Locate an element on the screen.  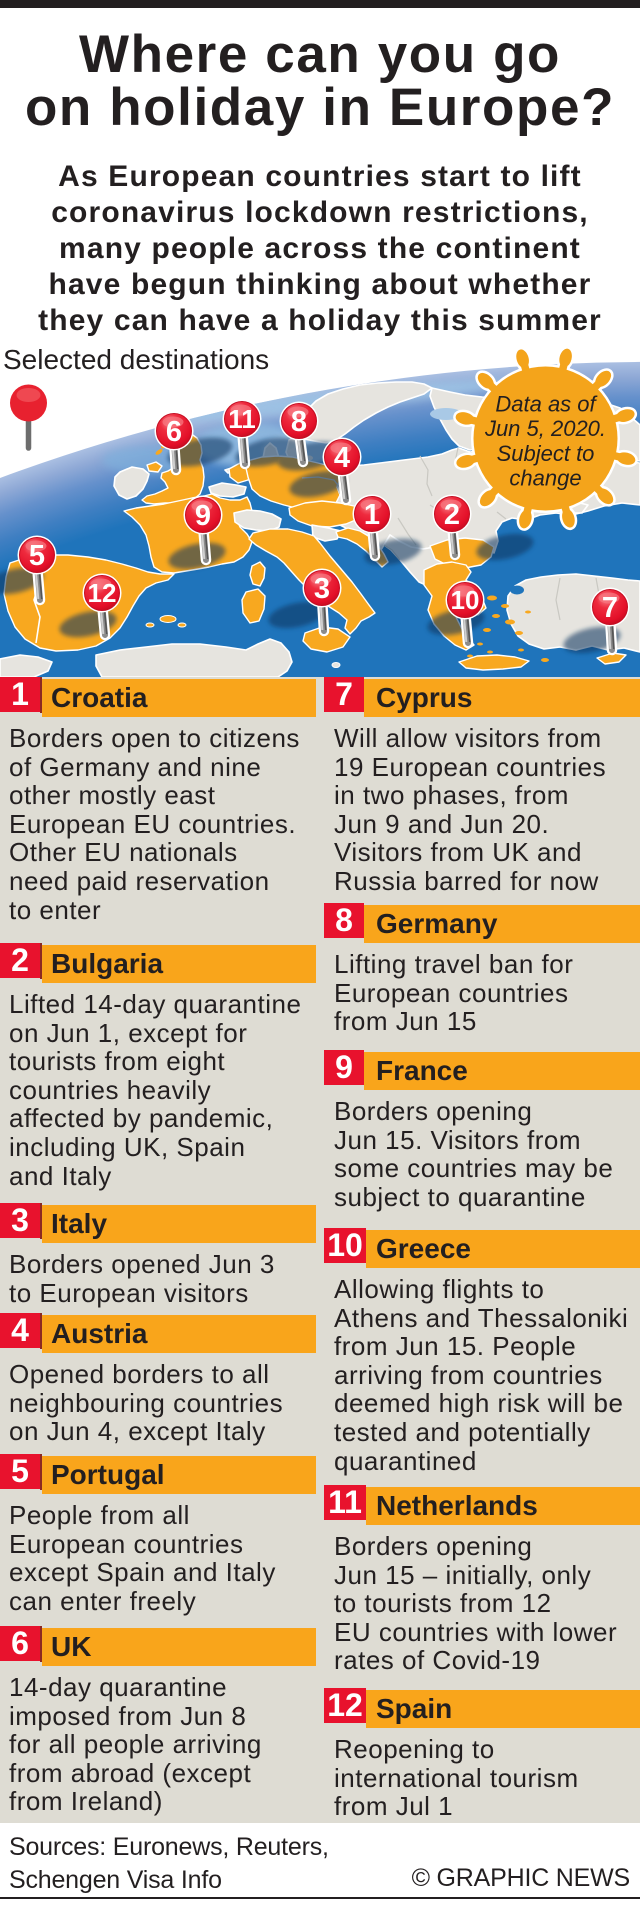
svg-text: 2 is located at coordinates (452, 515).